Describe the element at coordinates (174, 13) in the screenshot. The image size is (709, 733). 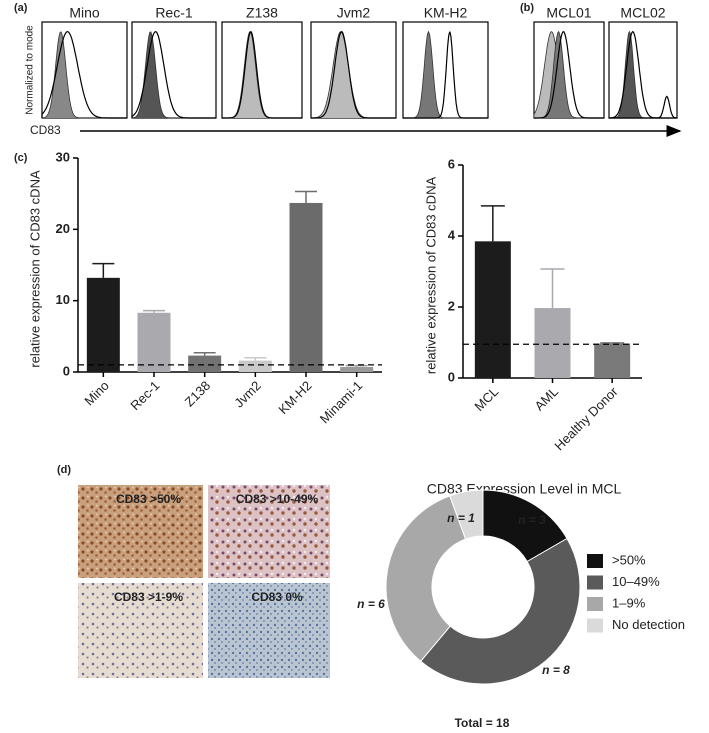
I see `panel-title: Rec-1` at that location.